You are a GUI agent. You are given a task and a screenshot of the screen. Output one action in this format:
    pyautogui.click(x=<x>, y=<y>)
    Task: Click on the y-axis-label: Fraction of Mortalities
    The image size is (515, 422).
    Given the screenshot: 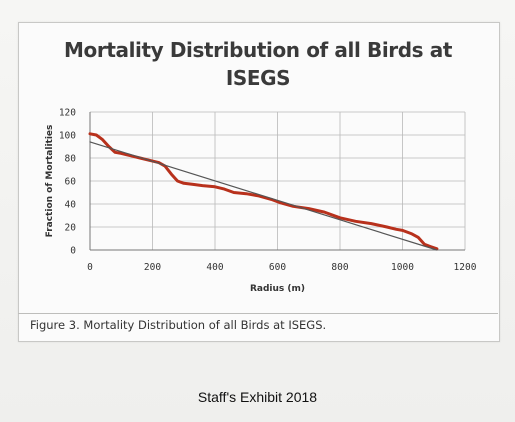 What is the action you would take?
    pyautogui.click(x=50, y=181)
    